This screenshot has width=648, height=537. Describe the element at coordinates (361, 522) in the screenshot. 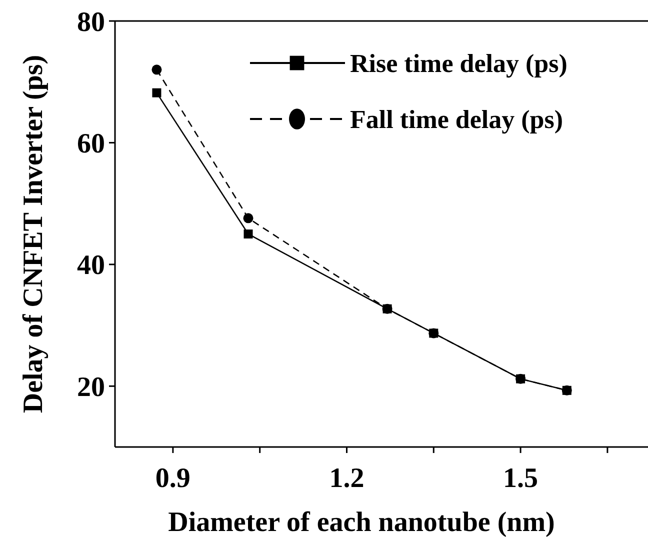

I see `x-axis-title: Diameter of each nanotube (nm)` at that location.